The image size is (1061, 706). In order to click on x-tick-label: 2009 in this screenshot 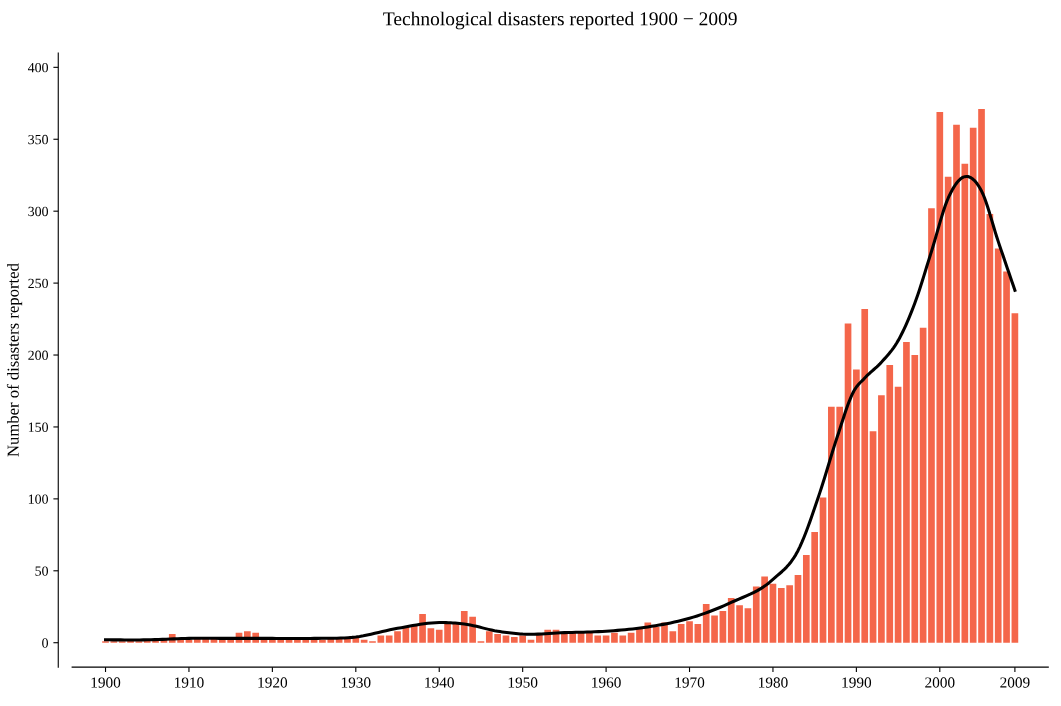, I will do `click(1015, 682)`.